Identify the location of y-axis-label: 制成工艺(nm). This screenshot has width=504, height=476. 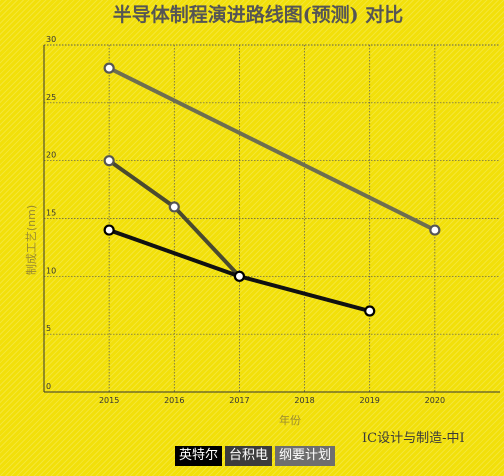
(31, 240).